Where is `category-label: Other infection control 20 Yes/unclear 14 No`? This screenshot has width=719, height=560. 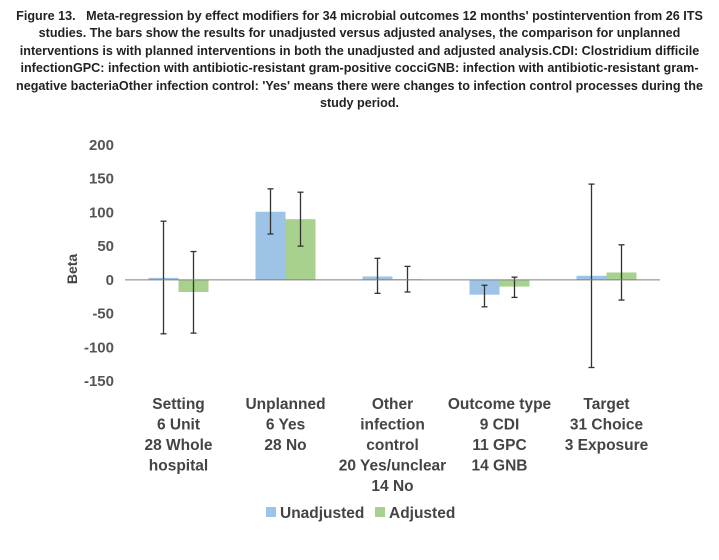 category-label: Other infection control 20 Yes/unclear 14 No is located at coordinates (392, 445).